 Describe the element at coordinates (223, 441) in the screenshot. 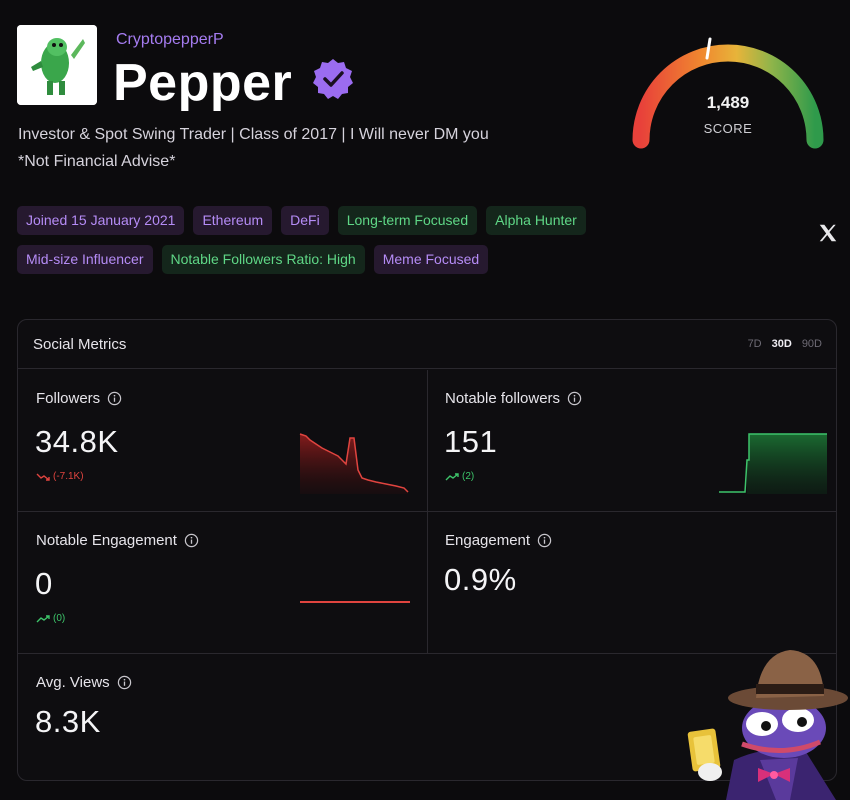

I see `followers-metric: Followers 34.8K (-7.1K)` at that location.